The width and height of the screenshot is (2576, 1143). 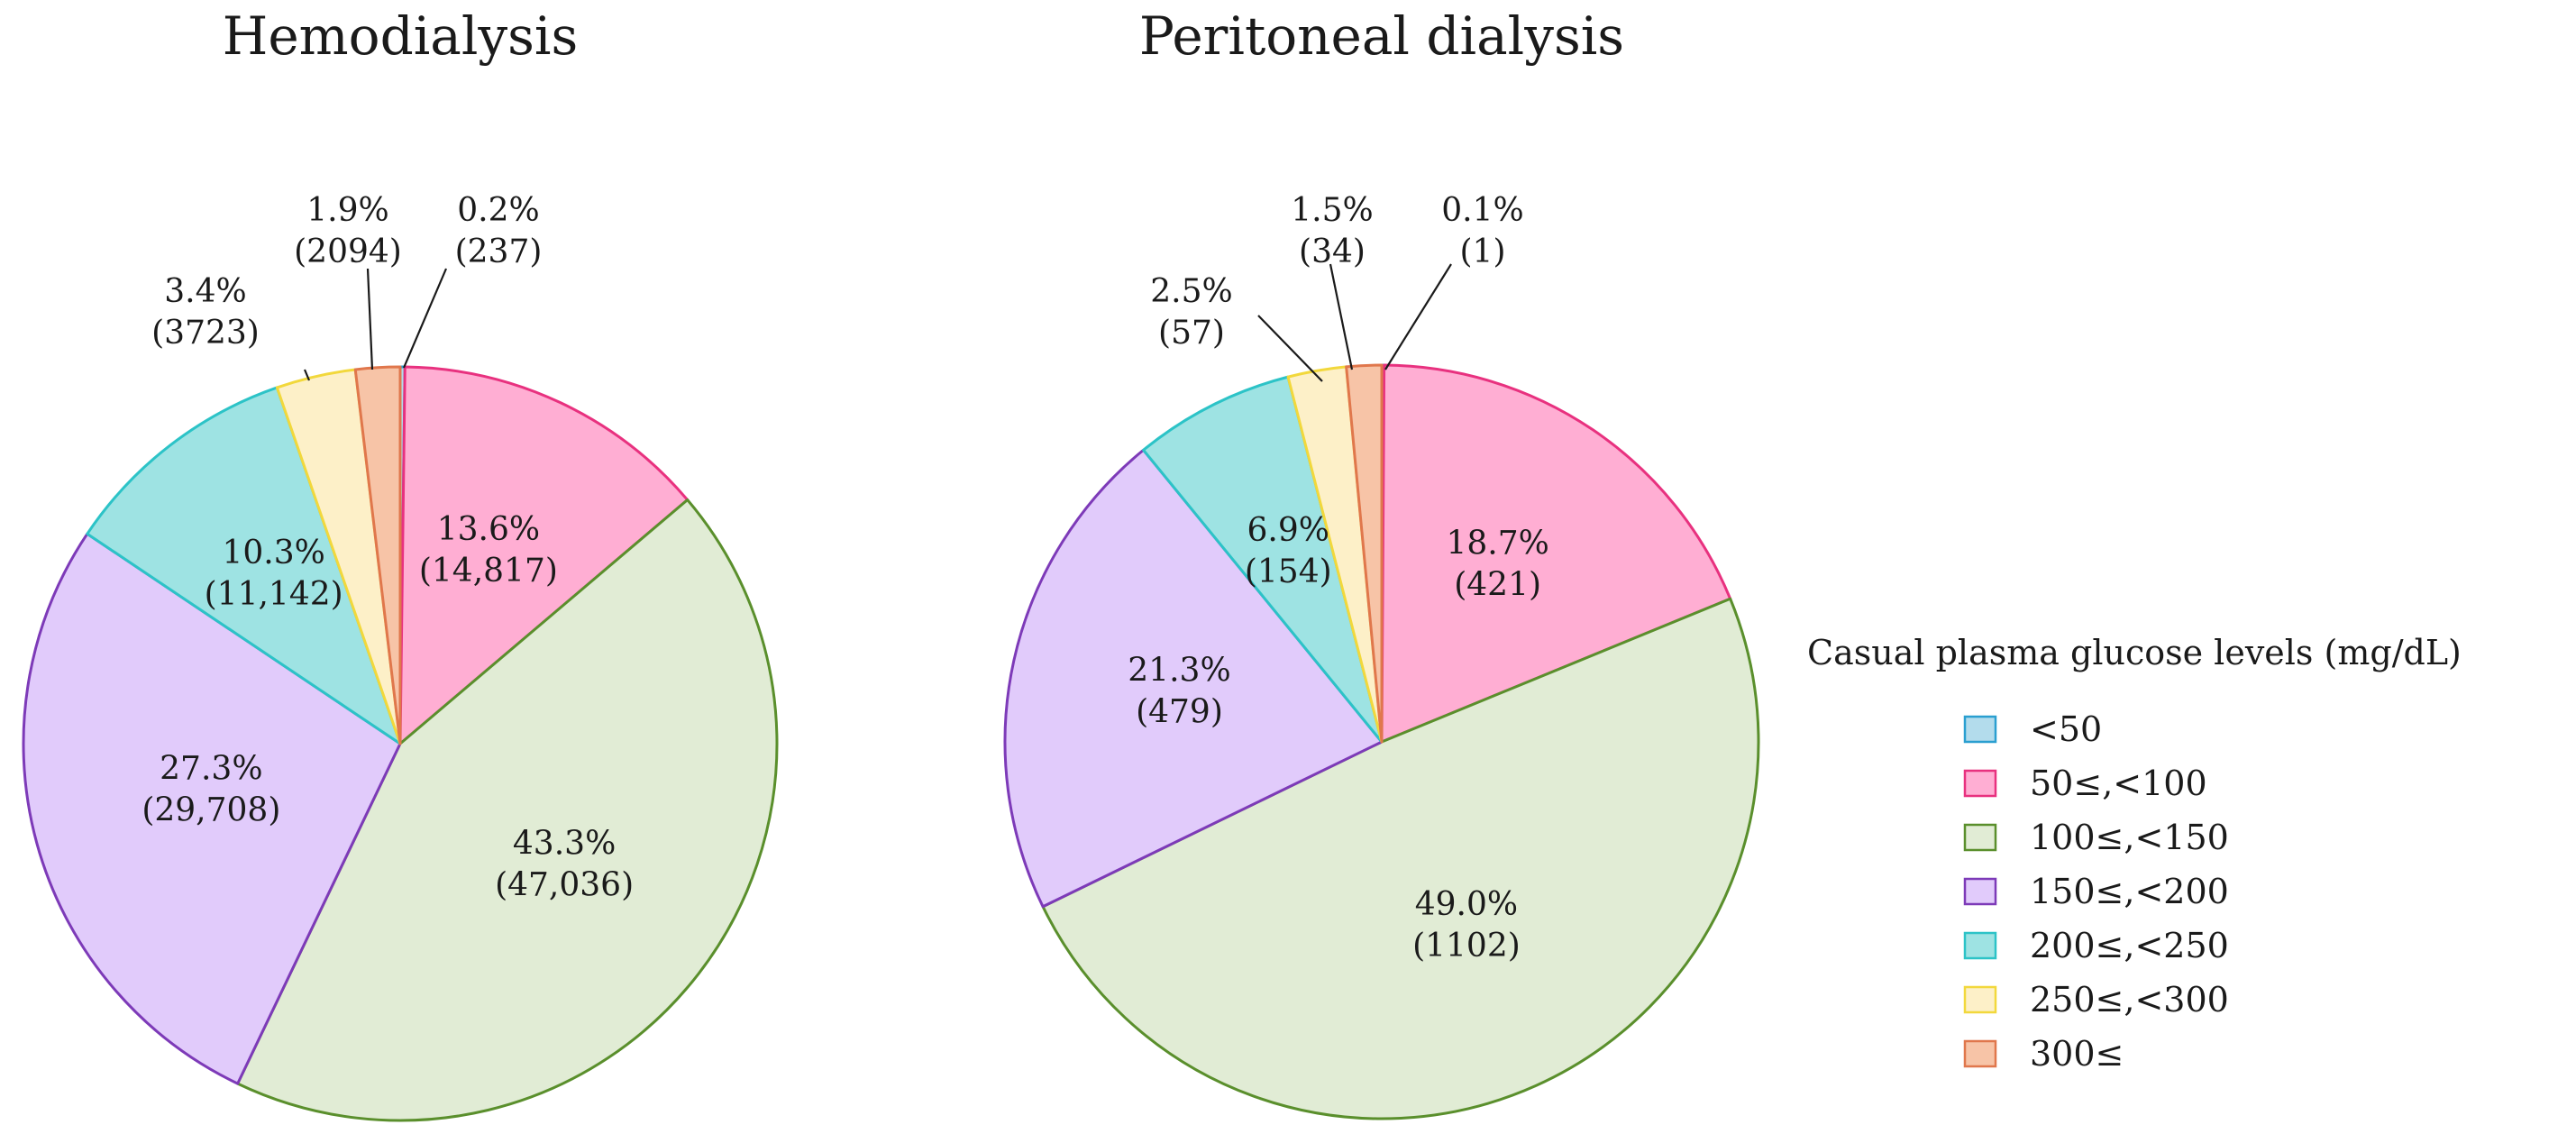 I want to click on slice-label-count: (29,708), so click(x=211, y=809).